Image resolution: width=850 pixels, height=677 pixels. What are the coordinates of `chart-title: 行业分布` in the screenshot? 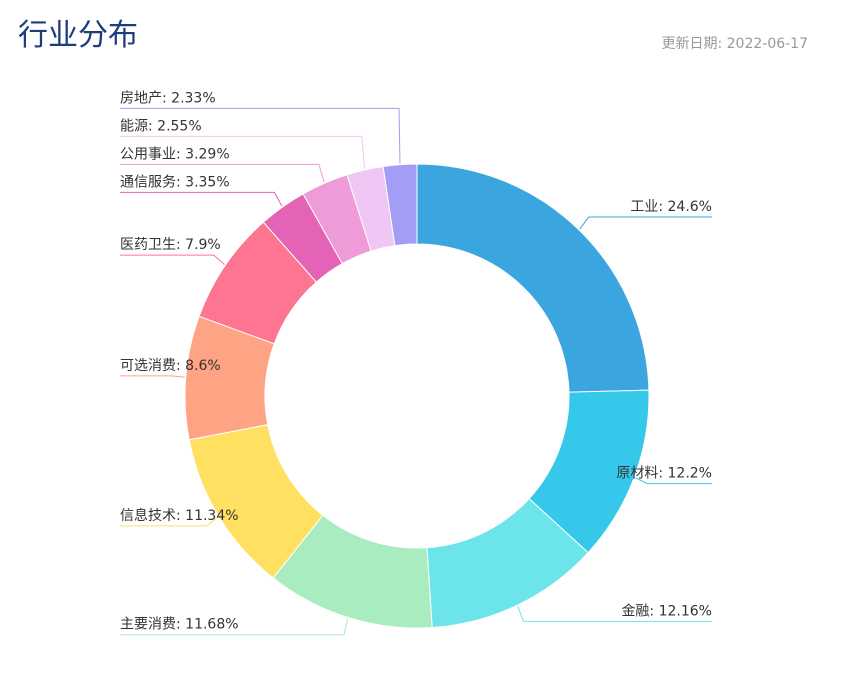 It's located at (78, 35).